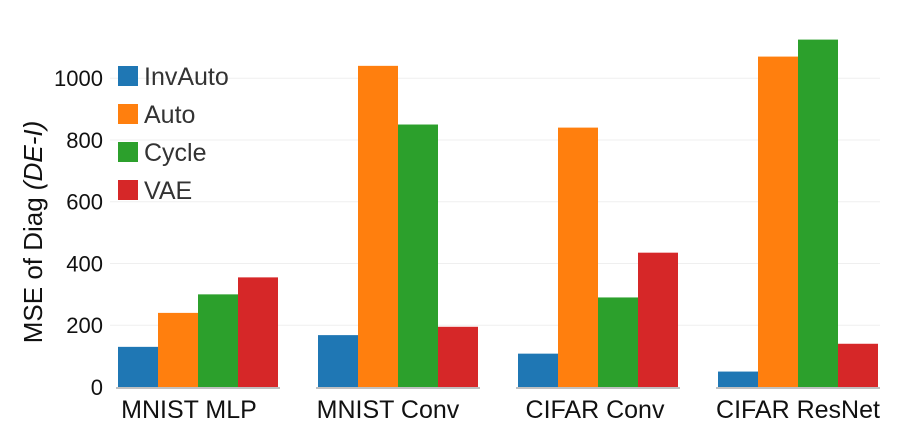  I want to click on y-axis-title-main: MSE of Diag, so click(33, 266).